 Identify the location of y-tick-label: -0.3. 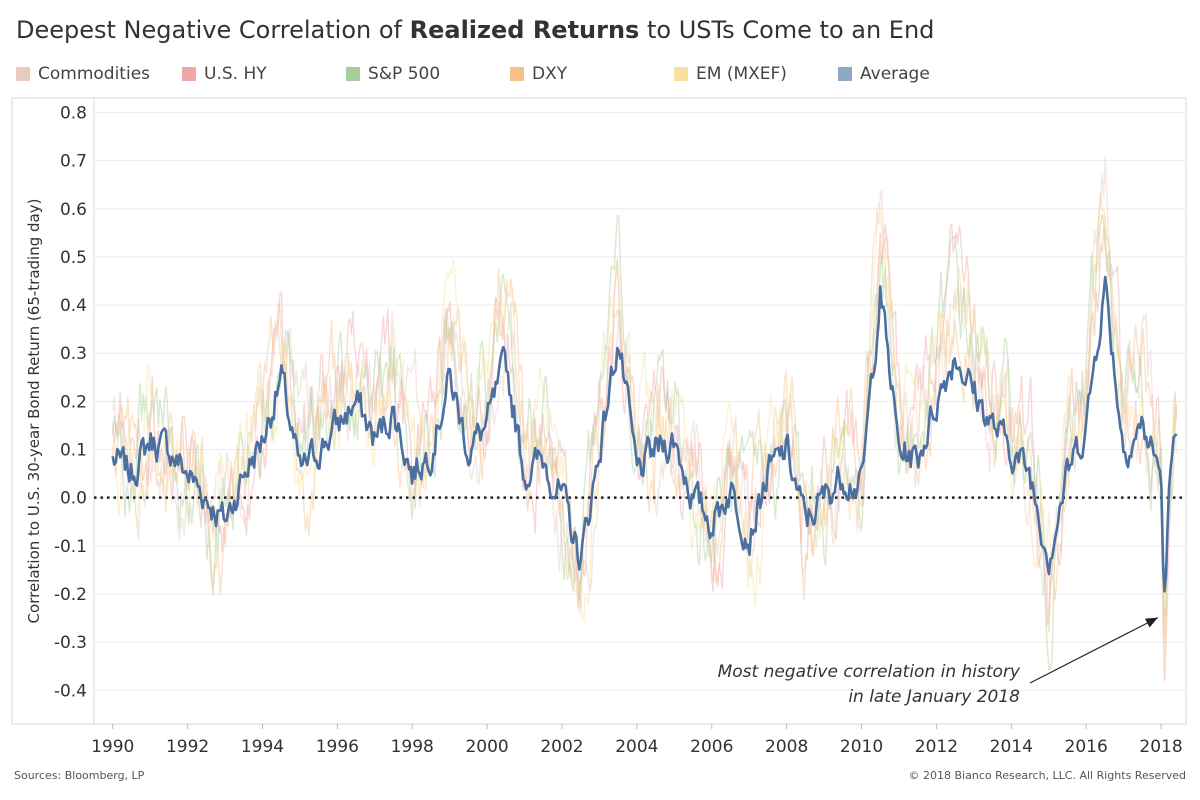
(70, 643).